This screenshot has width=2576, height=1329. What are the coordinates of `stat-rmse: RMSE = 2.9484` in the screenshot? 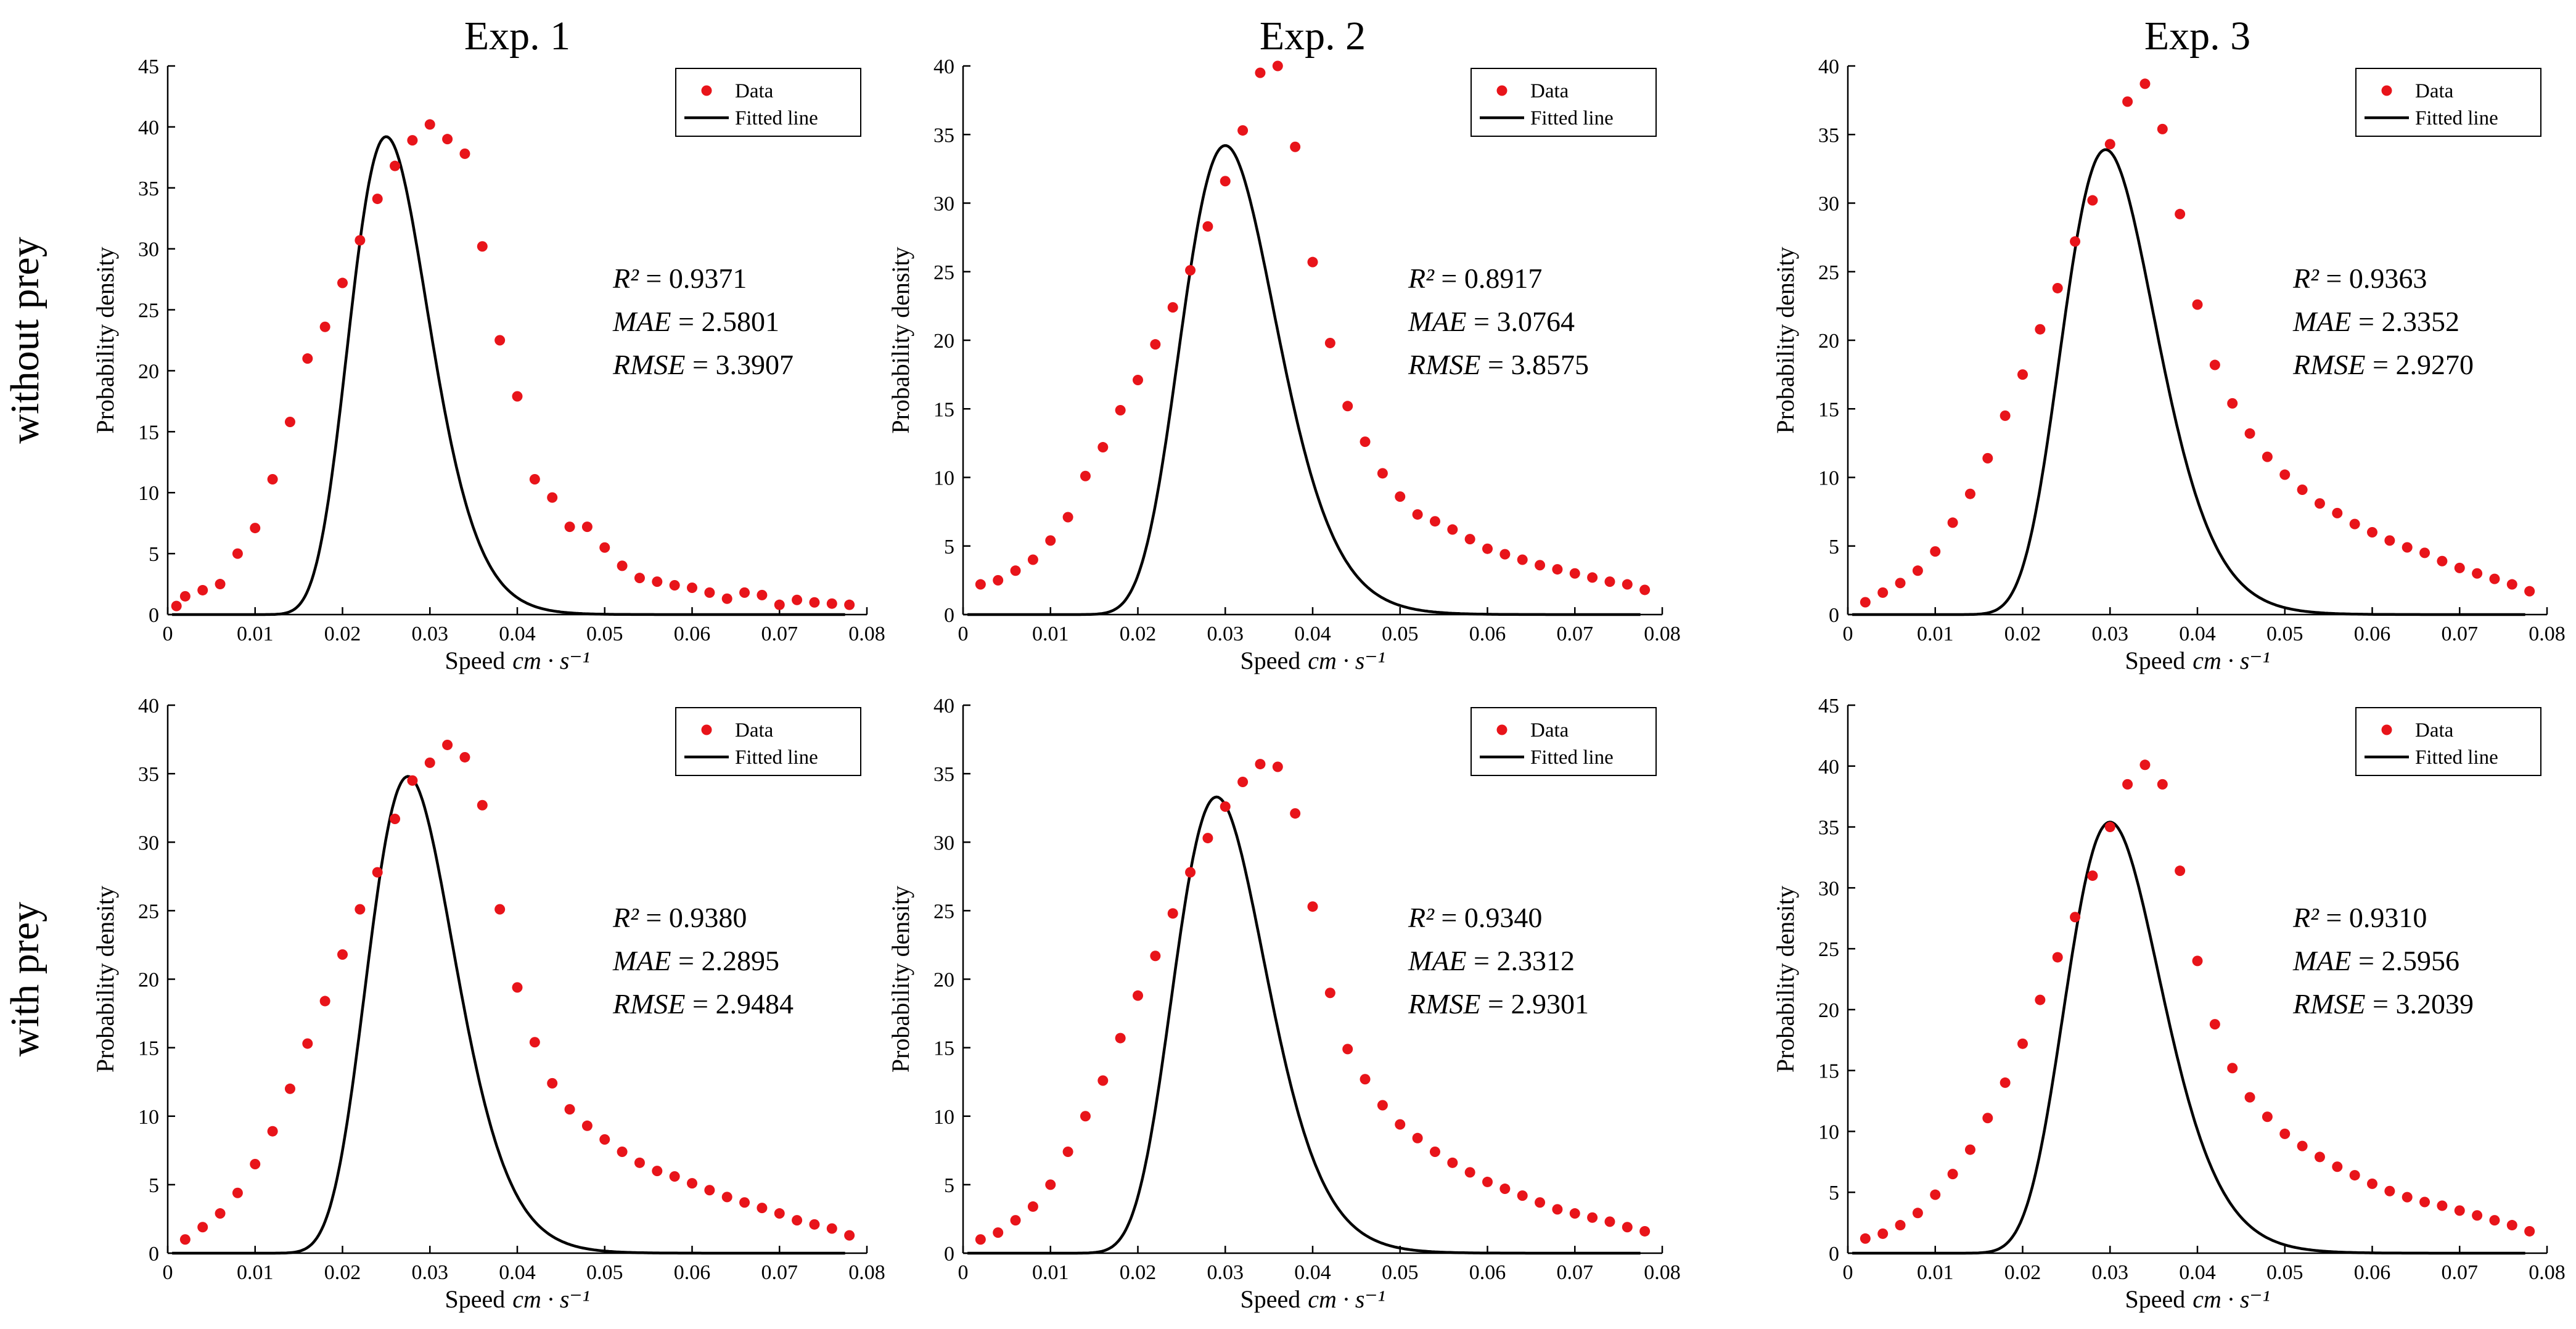 It's located at (703, 1004).